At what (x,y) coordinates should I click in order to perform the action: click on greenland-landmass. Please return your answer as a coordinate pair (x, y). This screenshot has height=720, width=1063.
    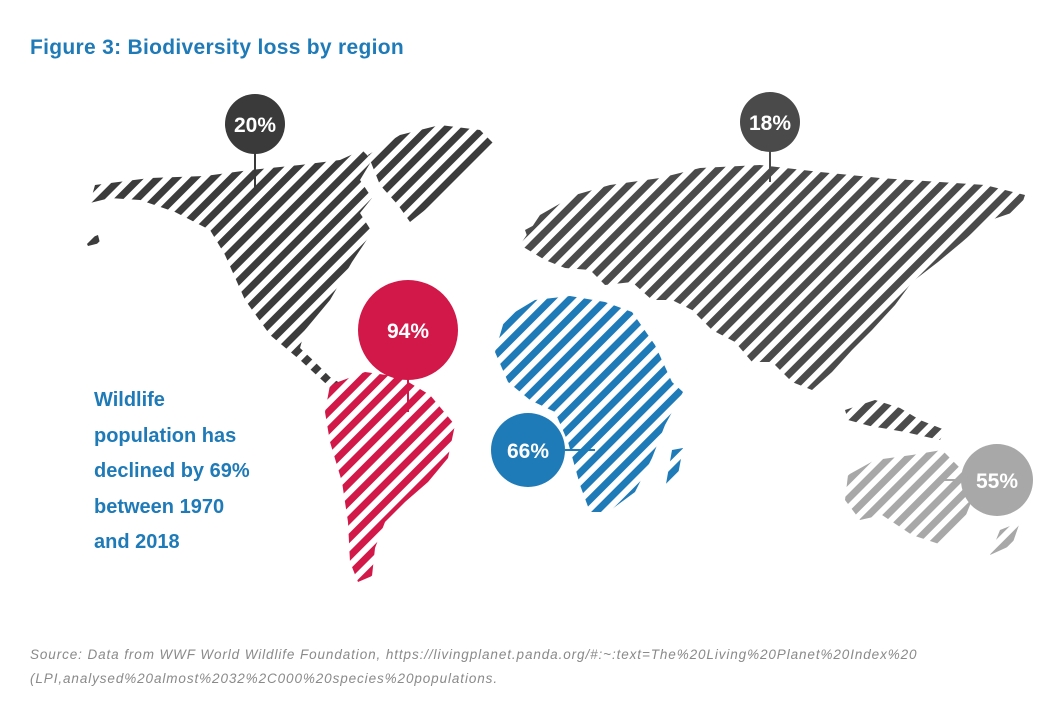
    Looking at the image, I should click on (431, 173).